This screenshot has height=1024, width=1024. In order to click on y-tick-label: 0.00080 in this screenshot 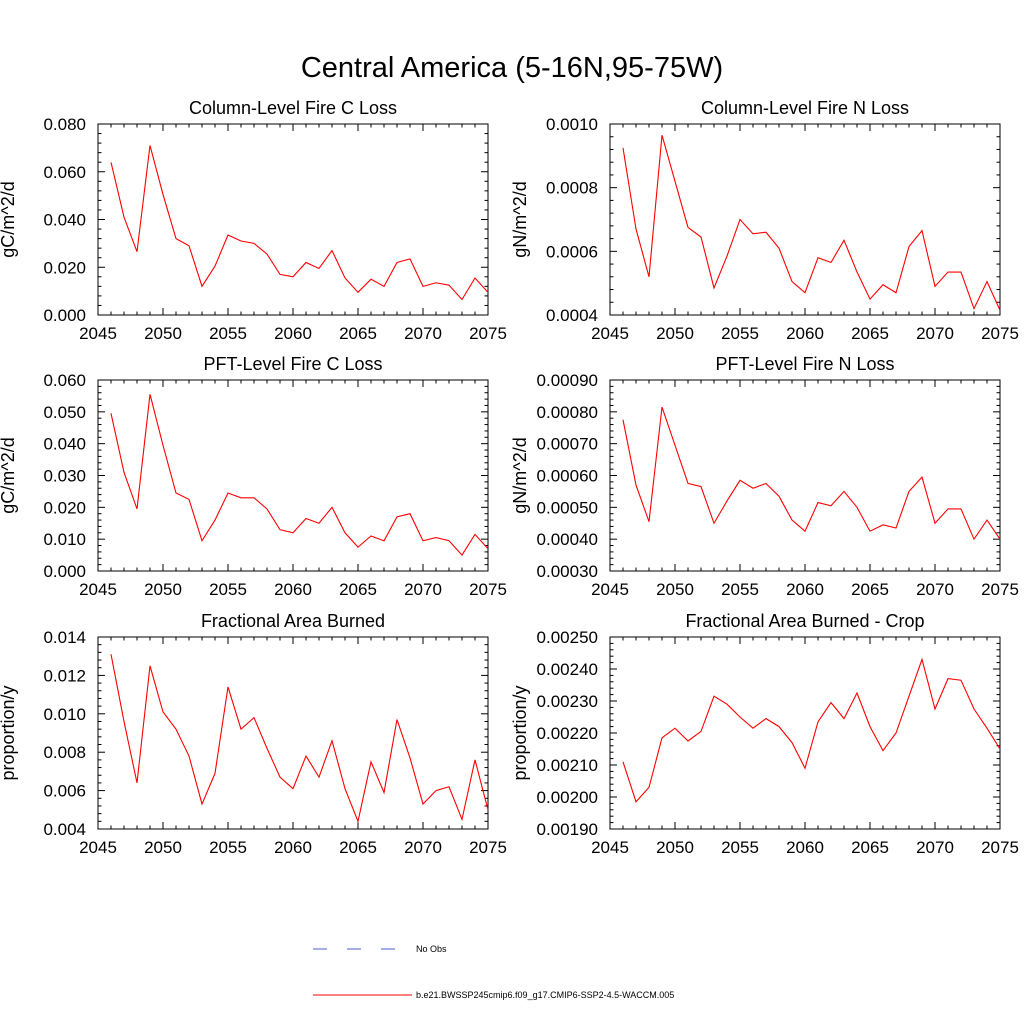, I will do `click(567, 412)`.